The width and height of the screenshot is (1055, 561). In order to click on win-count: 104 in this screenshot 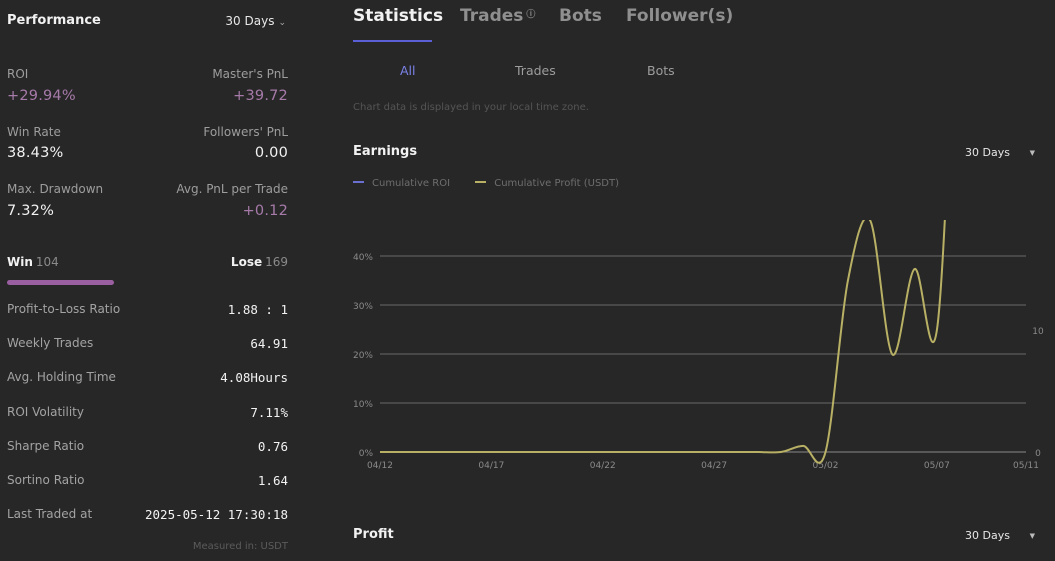, I will do `click(47, 262)`.